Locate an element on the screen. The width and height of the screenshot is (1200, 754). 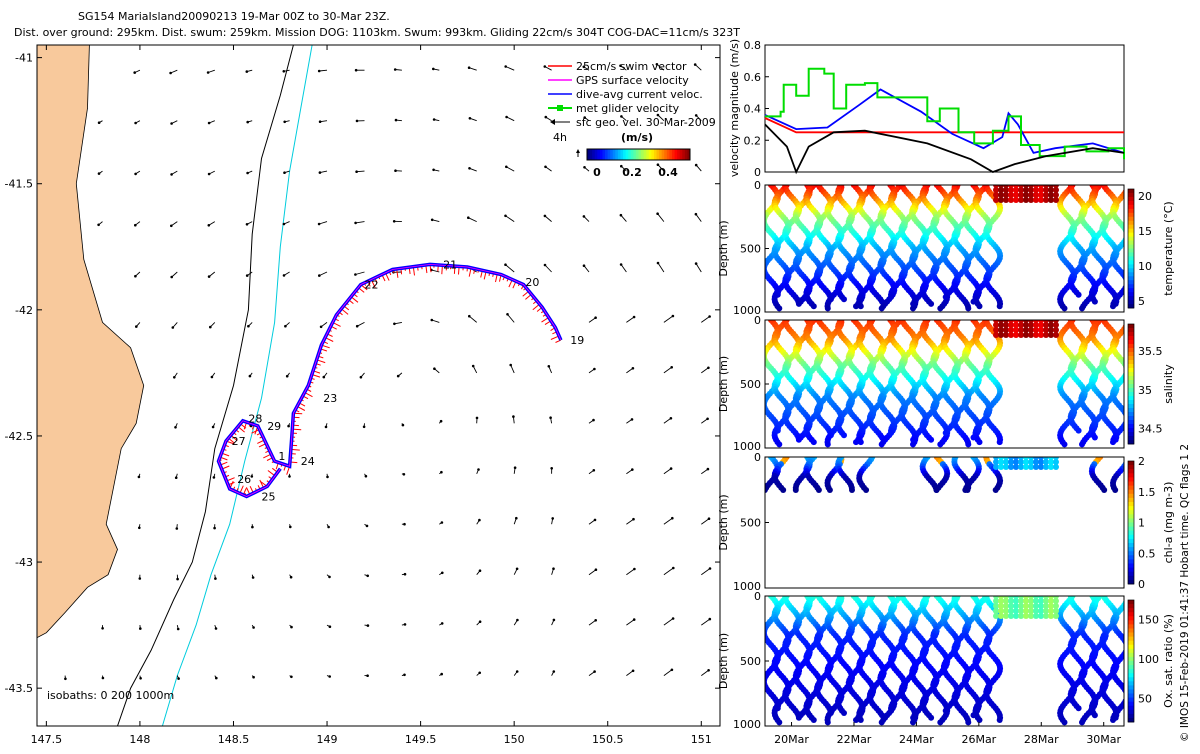
section-ytick-label: 0 is located at coordinates (757, 320).